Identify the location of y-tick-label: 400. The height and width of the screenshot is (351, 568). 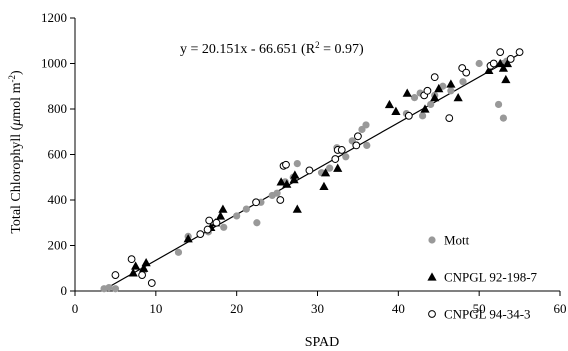
(58, 199).